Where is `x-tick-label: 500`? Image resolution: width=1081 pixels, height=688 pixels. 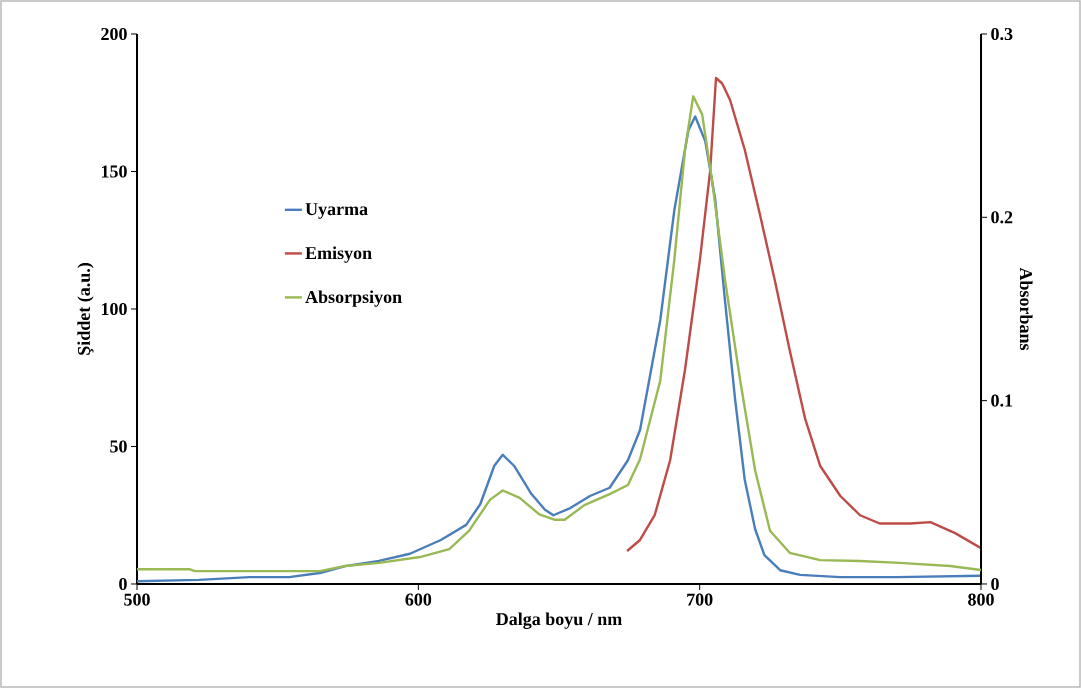 x-tick-label: 500 is located at coordinates (137, 599).